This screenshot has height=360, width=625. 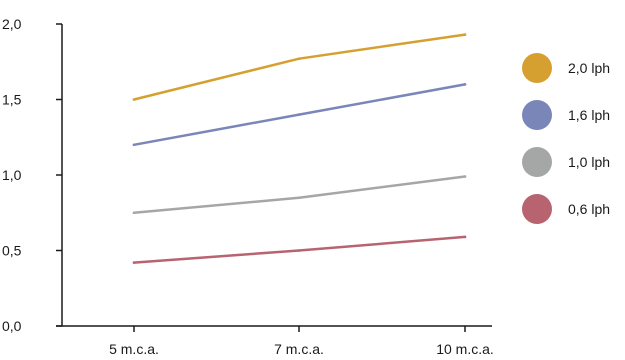 What do you see at coordinates (134, 349) in the screenshot?
I see `x-tick-label: 5 m.c.a.` at bounding box center [134, 349].